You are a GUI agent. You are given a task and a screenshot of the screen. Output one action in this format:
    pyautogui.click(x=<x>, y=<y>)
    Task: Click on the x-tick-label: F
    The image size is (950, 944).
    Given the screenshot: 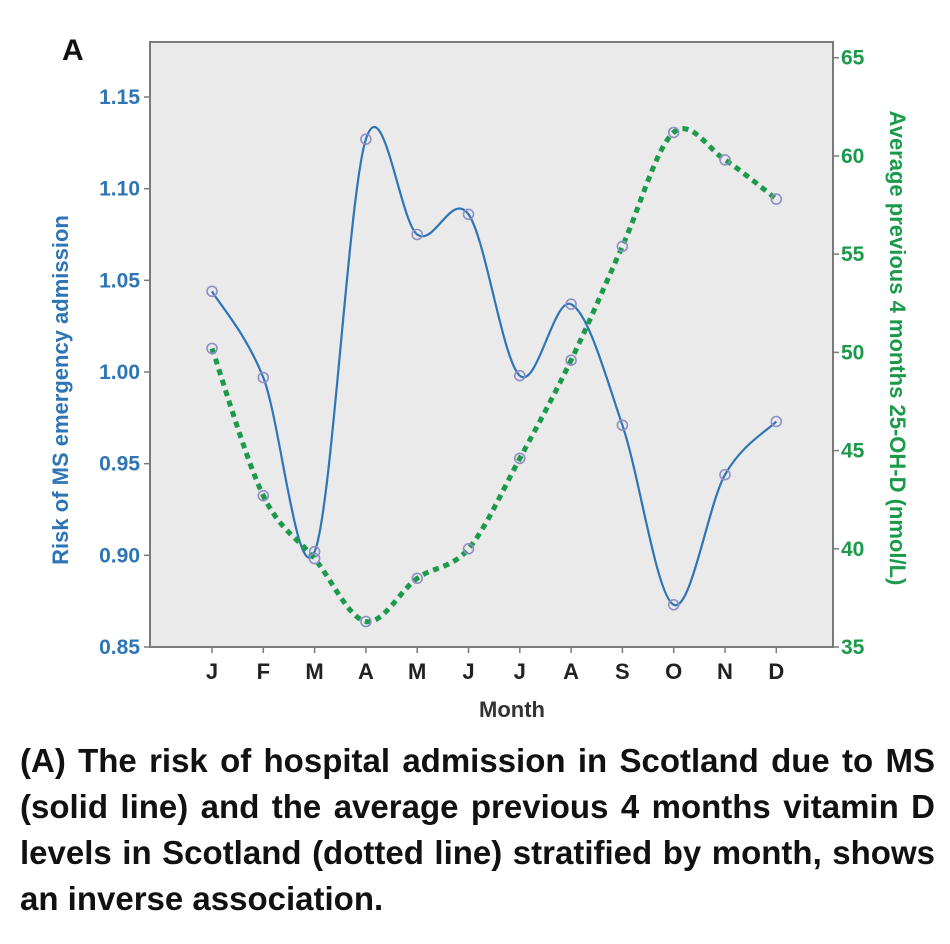 What is the action you would take?
    pyautogui.click(x=263, y=671)
    